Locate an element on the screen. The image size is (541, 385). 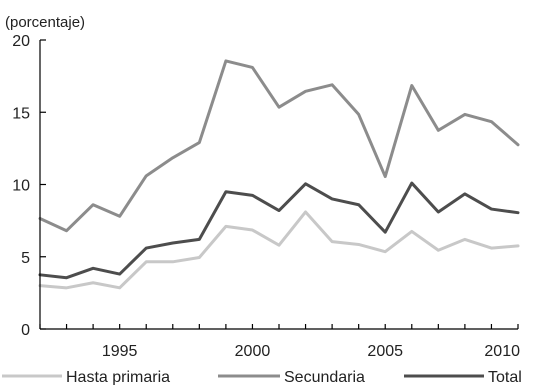
y-tick-label: 20 is located at coordinates (21, 41).